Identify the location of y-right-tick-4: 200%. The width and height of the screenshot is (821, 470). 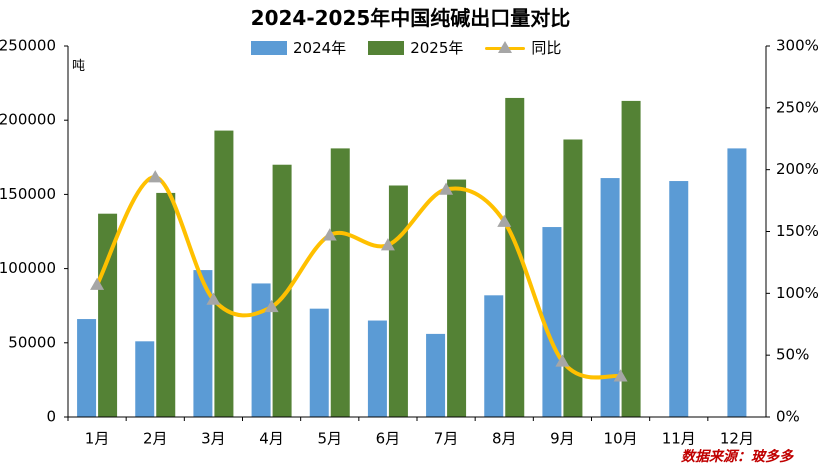
(797, 169).